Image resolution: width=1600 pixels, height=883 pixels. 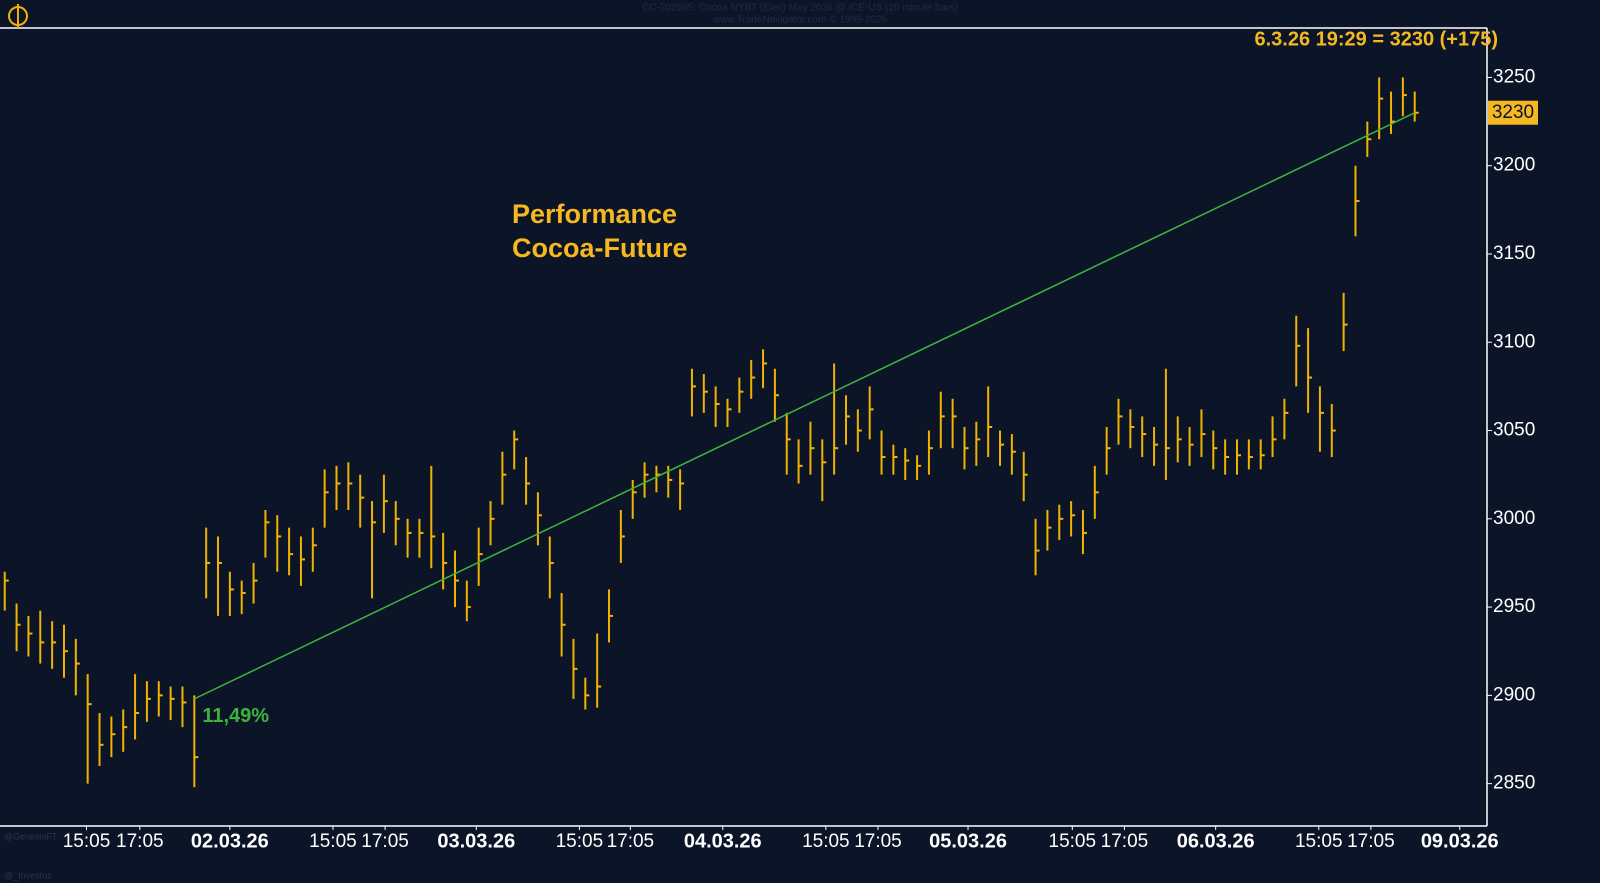 I want to click on x-tick-label: 09.03.26, so click(x=1460, y=841).